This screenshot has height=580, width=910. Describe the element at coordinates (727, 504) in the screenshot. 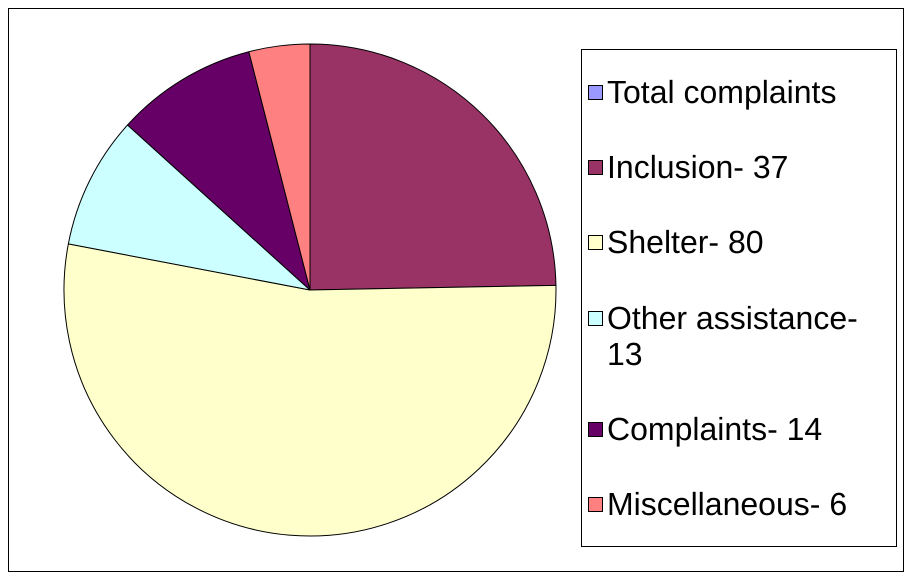

I see `legend-label: Miscellaneous- 6` at that location.